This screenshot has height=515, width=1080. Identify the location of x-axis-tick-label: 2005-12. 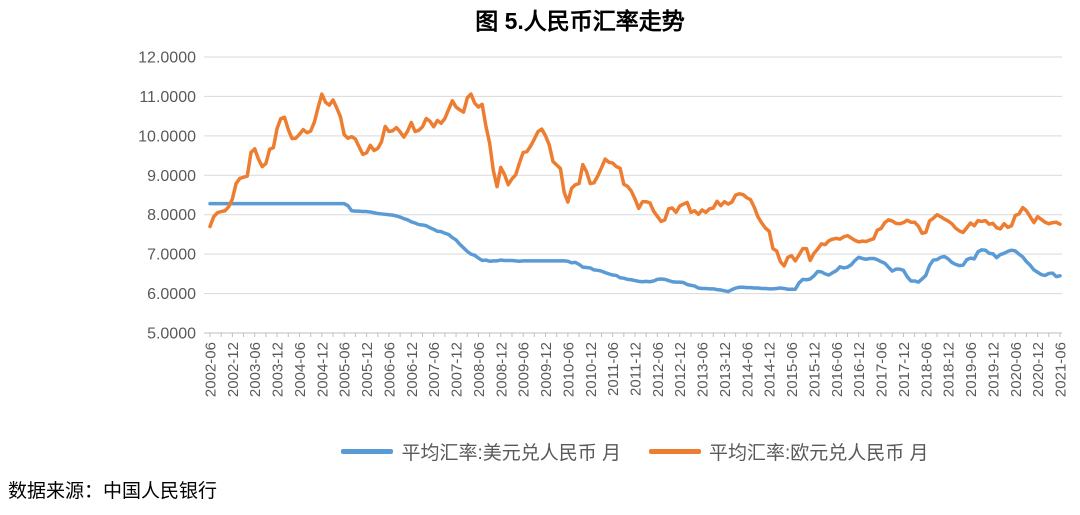
(367, 369).